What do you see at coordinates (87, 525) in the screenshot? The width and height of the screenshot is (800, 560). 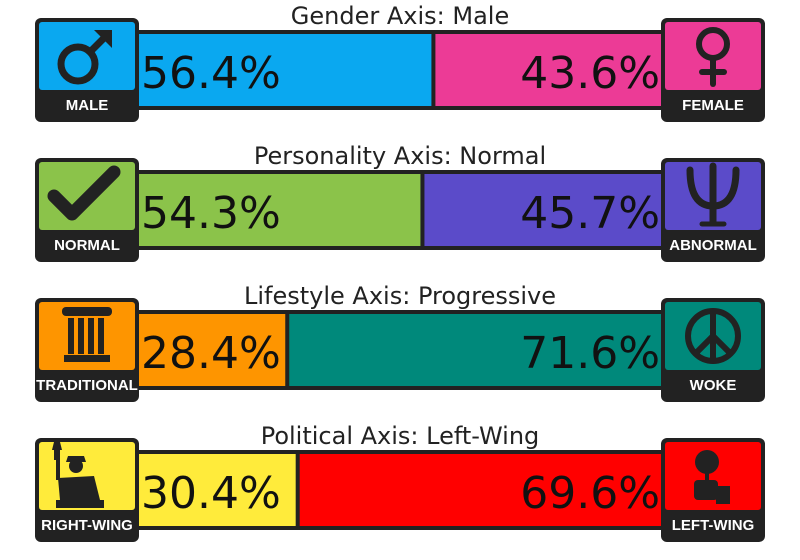 I see `left-label: RIGHT-WING` at bounding box center [87, 525].